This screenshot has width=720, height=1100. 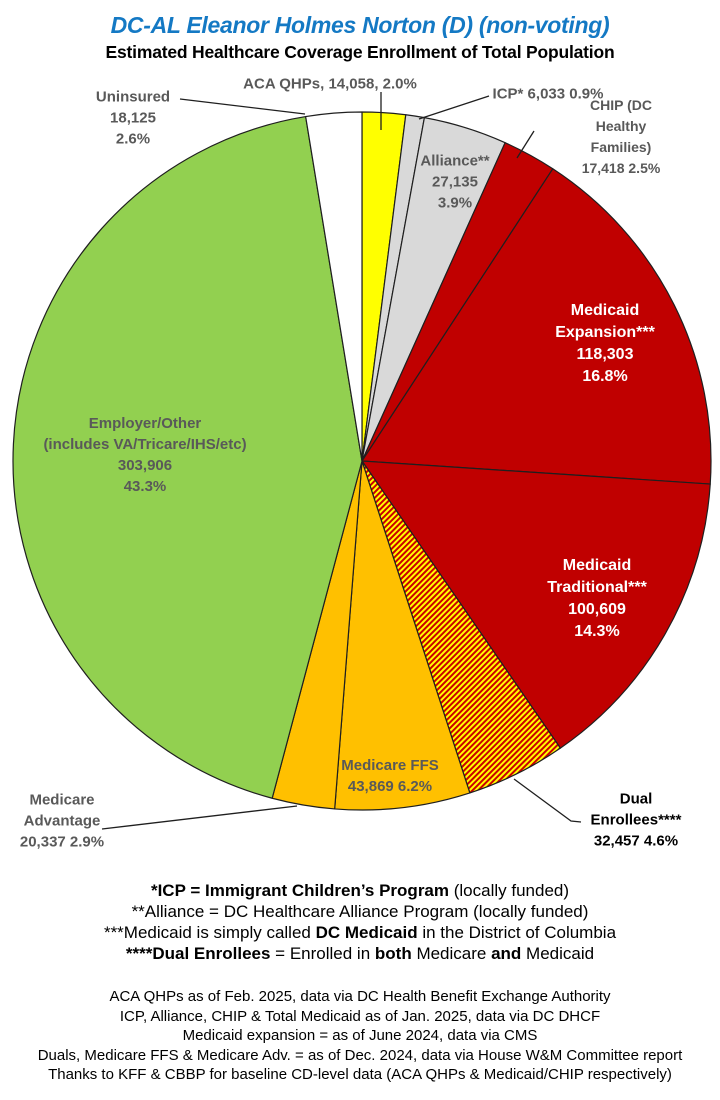 I want to click on pie-slice-medicare-ffs, so click(x=402, y=635).